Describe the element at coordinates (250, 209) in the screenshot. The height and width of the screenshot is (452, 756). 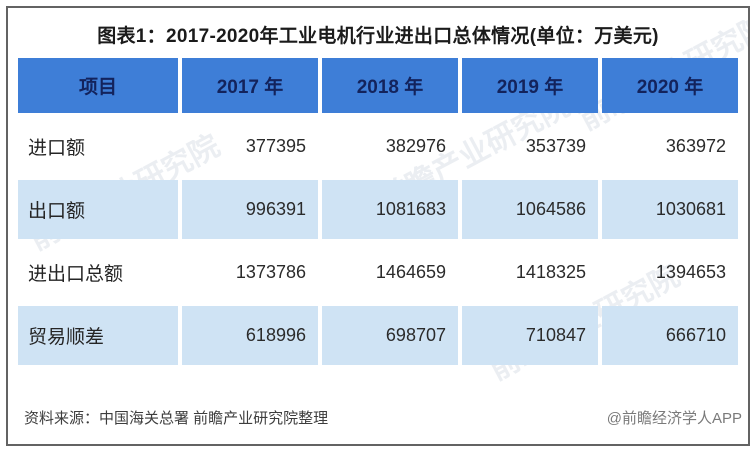
I see `cell-value: 996391` at that location.